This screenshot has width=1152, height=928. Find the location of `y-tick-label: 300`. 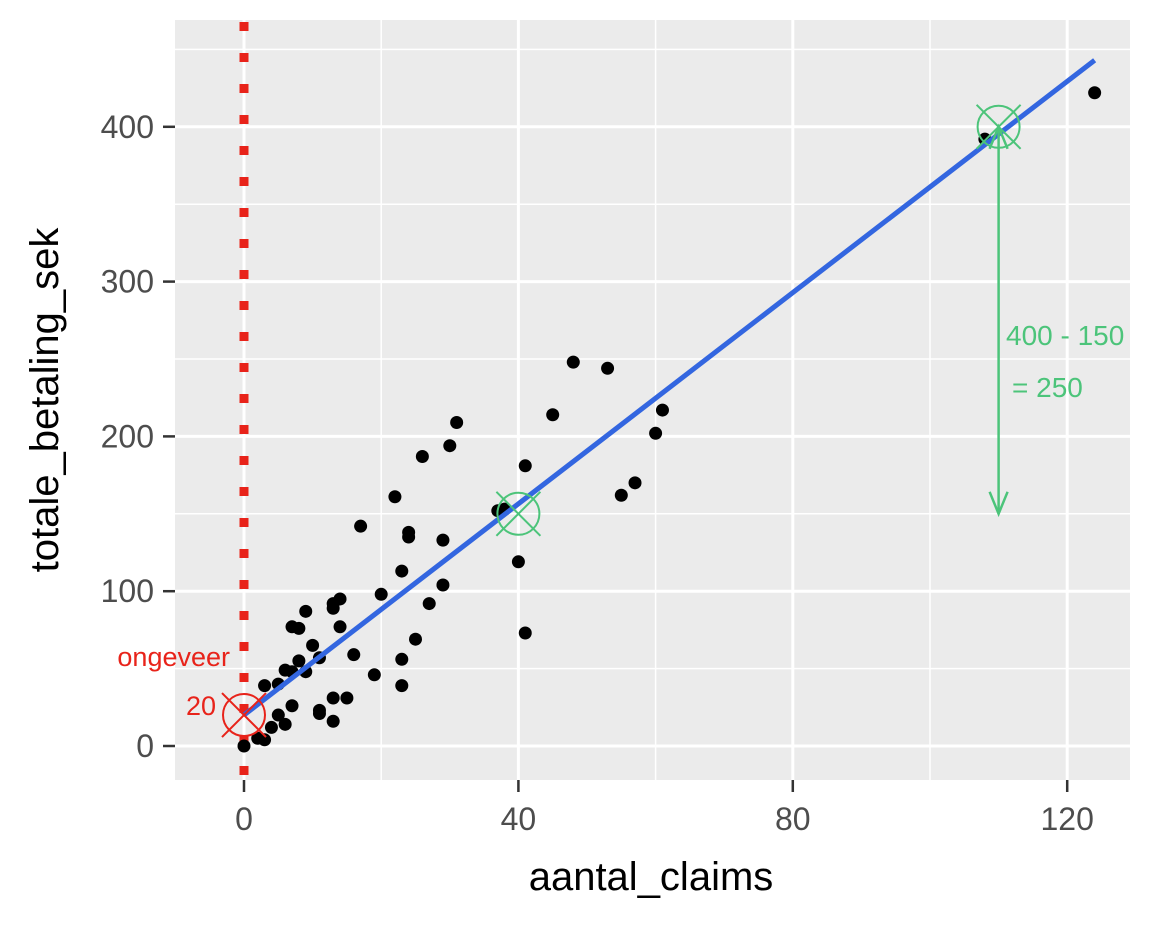

y-tick-label: 300 is located at coordinates (127, 282).